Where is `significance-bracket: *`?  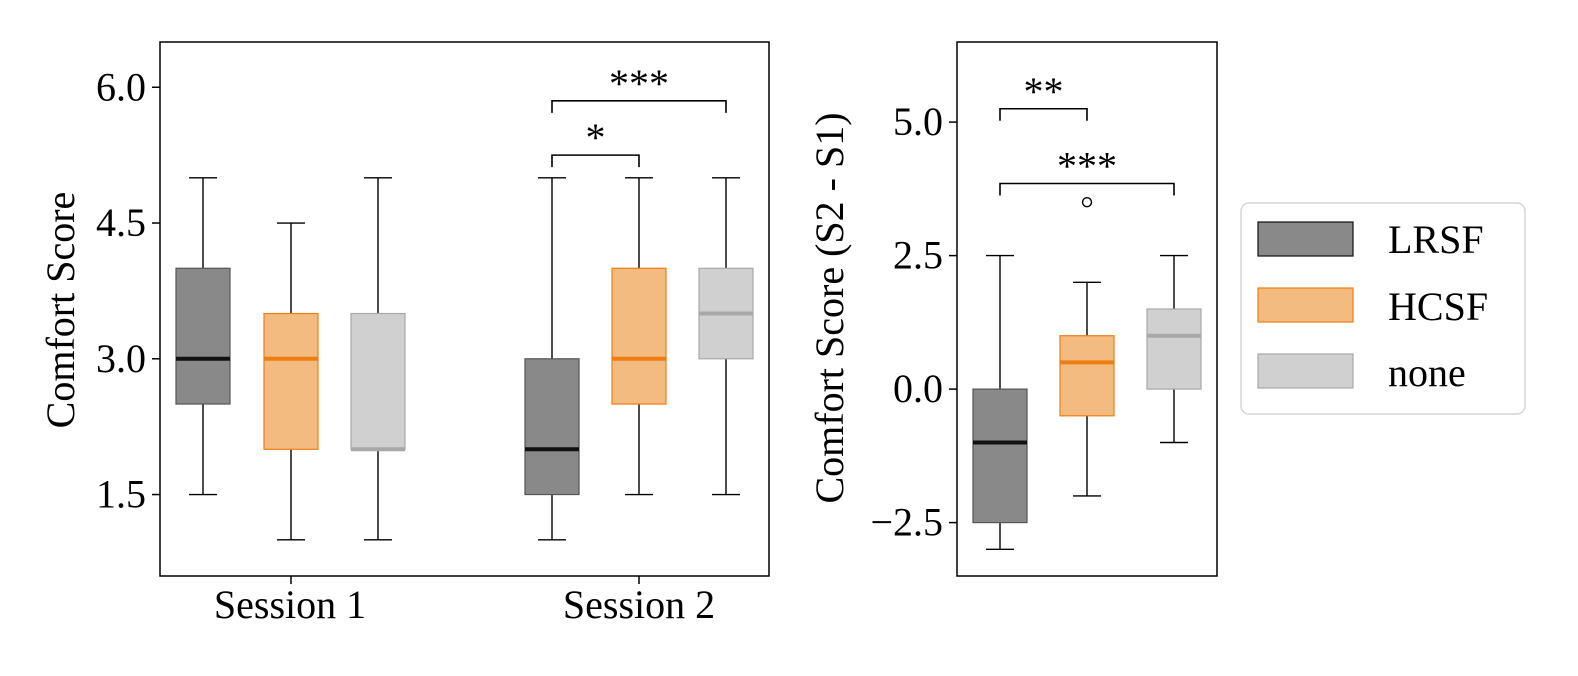 significance-bracket: * is located at coordinates (595, 141).